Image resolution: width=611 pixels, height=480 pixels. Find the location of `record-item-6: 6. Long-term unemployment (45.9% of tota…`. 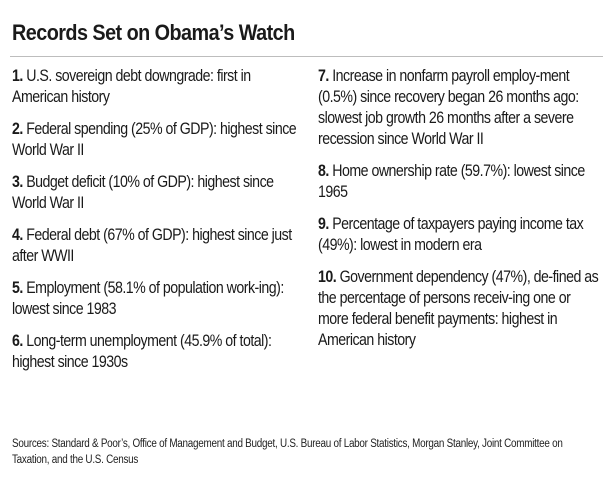

record-item-6: 6. Long-term unemployment (45.9% of tota… is located at coordinates (156, 352).